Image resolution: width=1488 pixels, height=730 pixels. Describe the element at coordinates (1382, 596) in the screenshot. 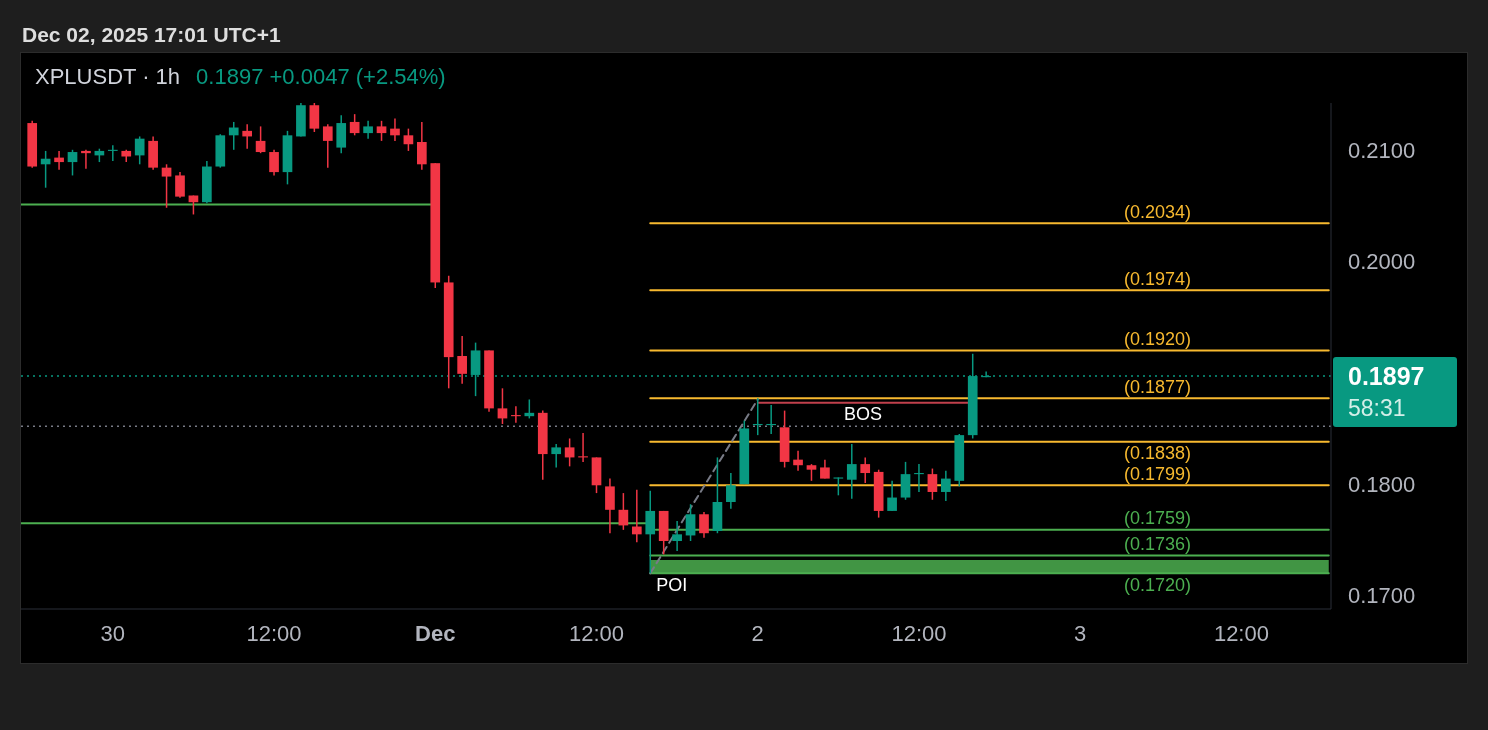

I see `y-tick-label: 0.1700` at that location.